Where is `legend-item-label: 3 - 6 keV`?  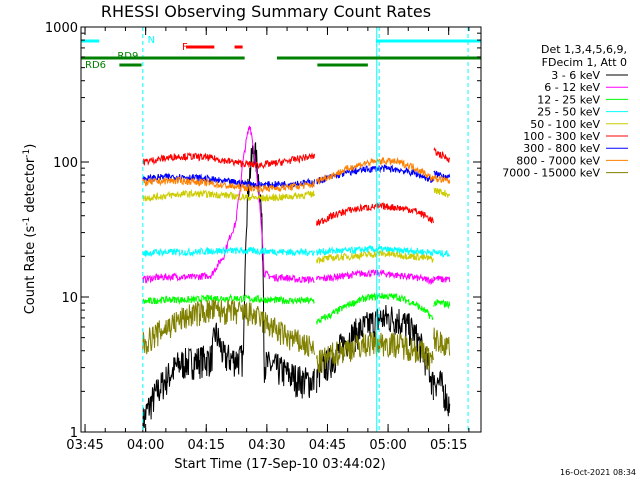 legend-item-label: 3 - 6 keV is located at coordinates (575, 75).